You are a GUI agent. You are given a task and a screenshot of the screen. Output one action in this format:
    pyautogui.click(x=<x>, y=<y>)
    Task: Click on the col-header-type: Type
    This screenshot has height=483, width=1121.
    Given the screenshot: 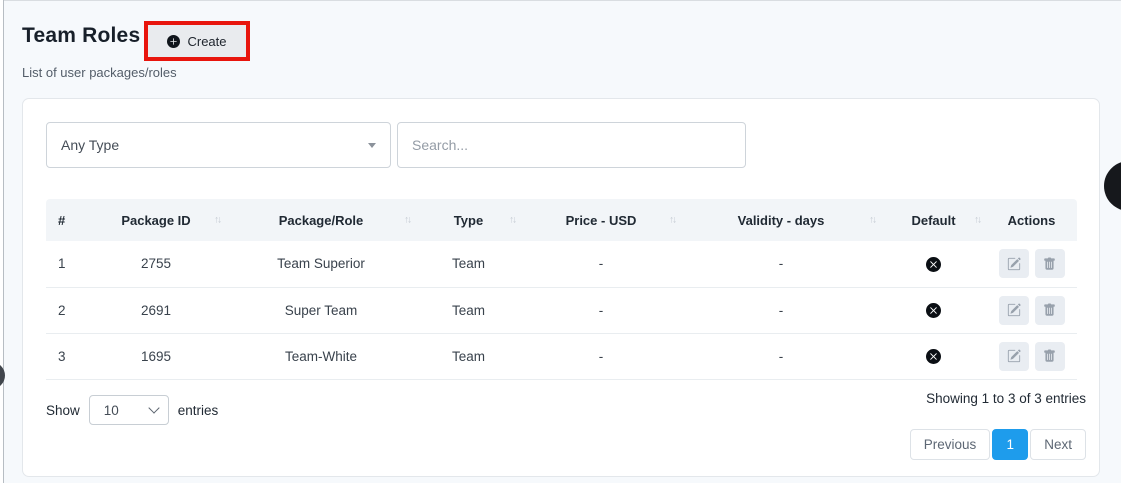 What is the action you would take?
    pyautogui.click(x=468, y=220)
    